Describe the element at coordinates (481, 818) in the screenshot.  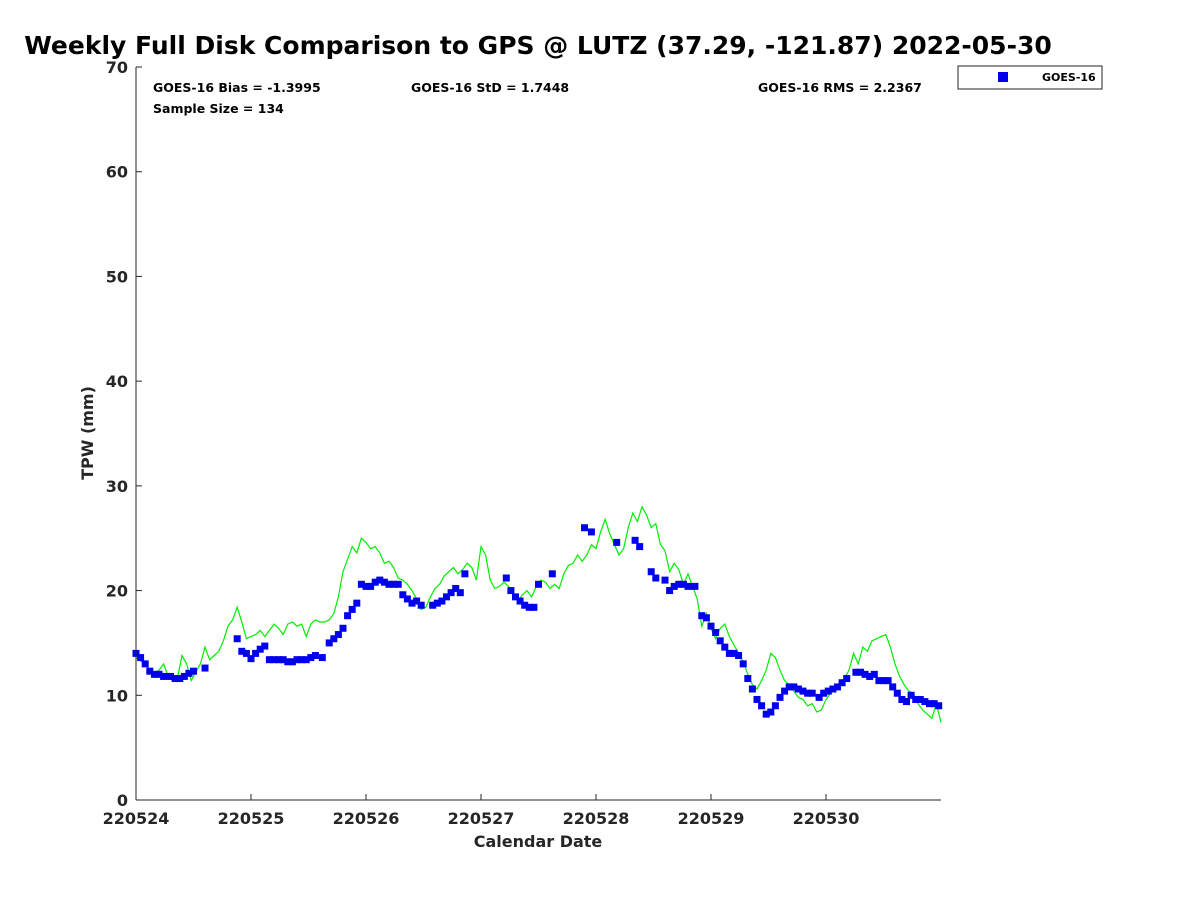
I see `x-tick-label: 220527` at that location.